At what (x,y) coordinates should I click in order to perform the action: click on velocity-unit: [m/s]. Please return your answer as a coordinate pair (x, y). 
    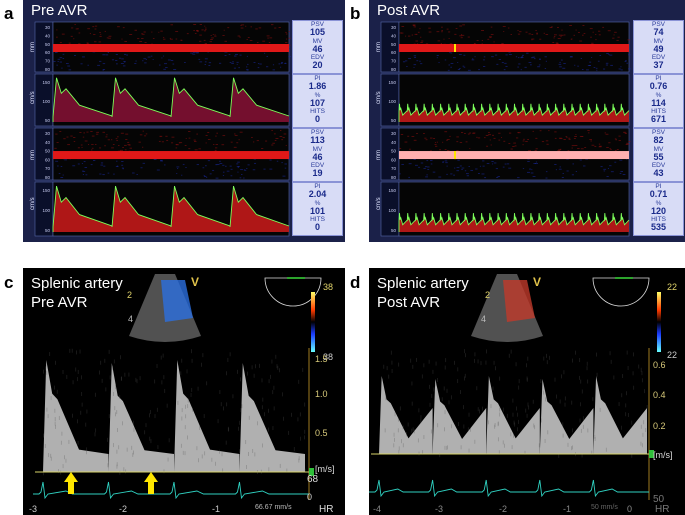
    Looking at the image, I should click on (325, 469).